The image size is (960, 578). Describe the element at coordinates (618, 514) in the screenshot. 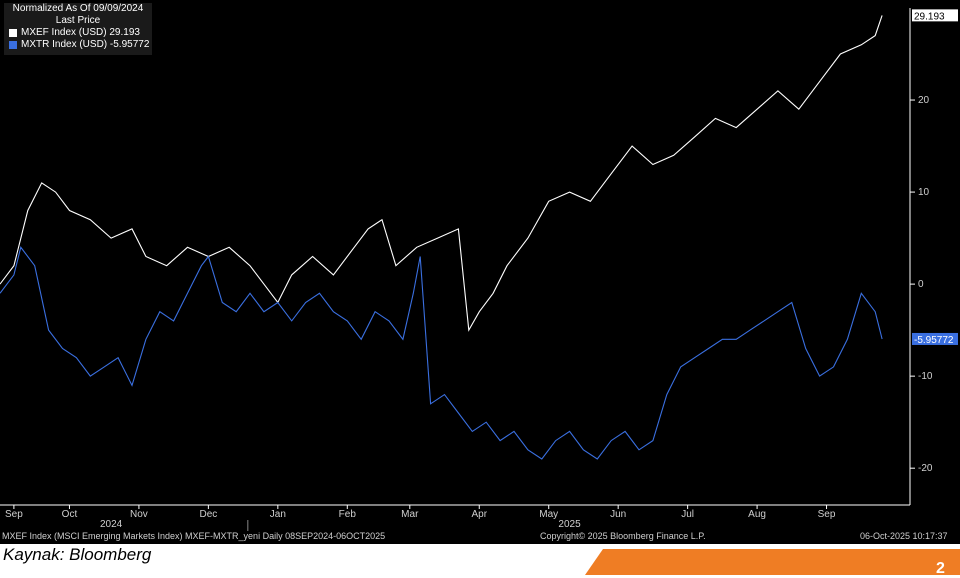

I see `x-tick-label: Jun` at that location.